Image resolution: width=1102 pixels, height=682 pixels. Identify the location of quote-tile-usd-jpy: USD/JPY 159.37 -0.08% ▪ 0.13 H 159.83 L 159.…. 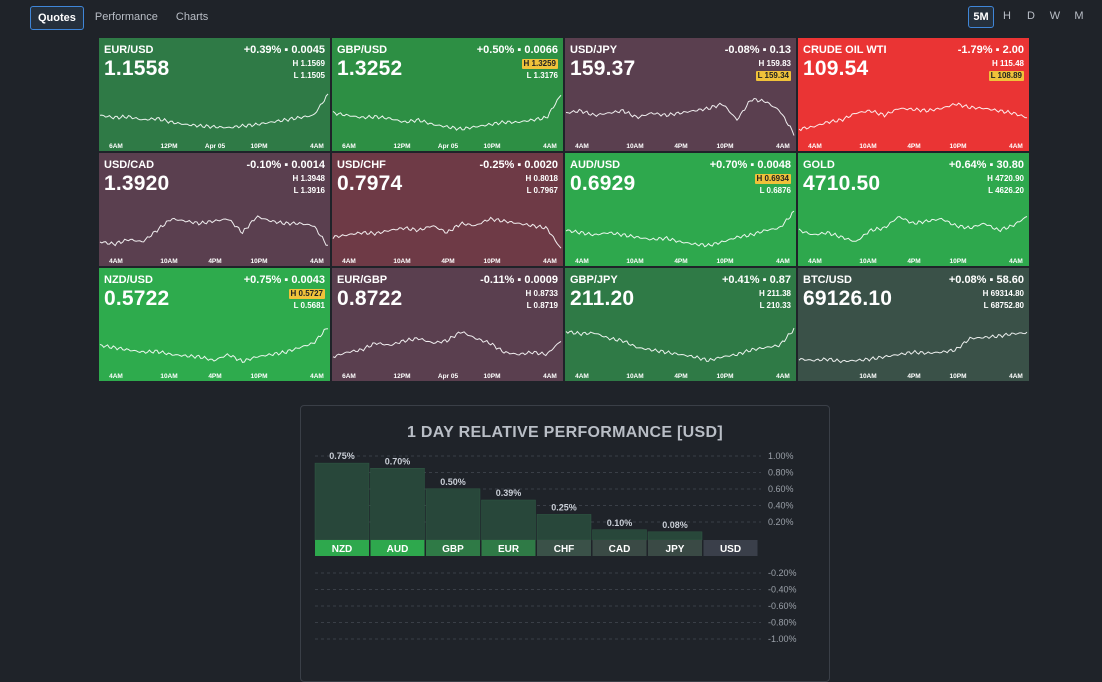
(680, 94).